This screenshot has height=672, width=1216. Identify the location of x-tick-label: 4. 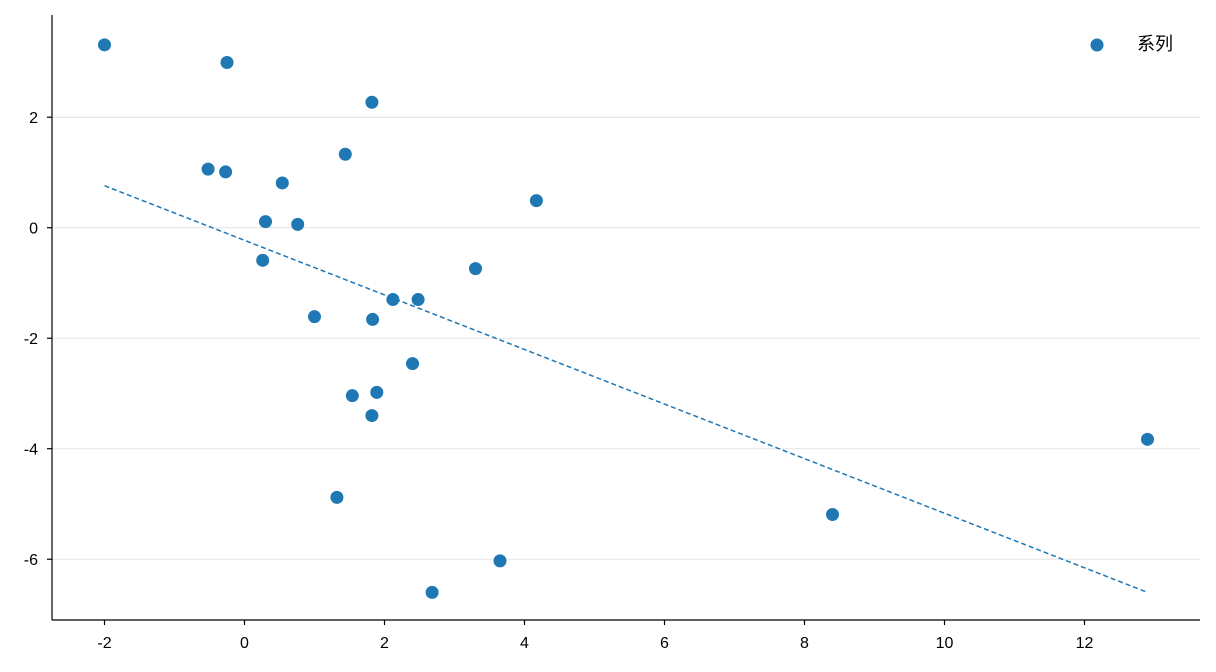
(524, 643).